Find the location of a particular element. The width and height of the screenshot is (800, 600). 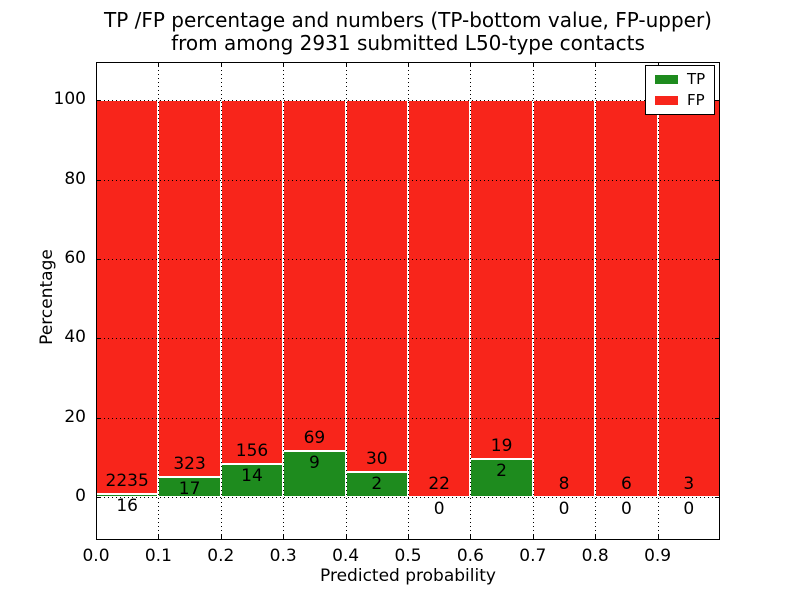

fp-count-label: 22 is located at coordinates (439, 484).